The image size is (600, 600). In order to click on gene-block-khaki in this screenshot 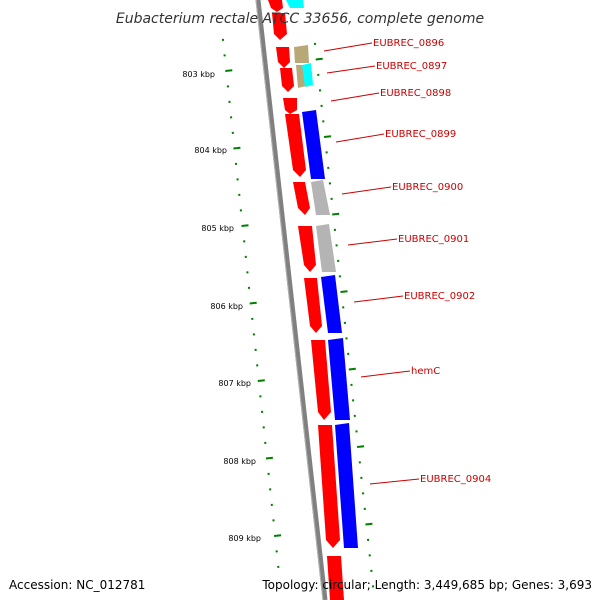, I will do `click(301, 54)`.